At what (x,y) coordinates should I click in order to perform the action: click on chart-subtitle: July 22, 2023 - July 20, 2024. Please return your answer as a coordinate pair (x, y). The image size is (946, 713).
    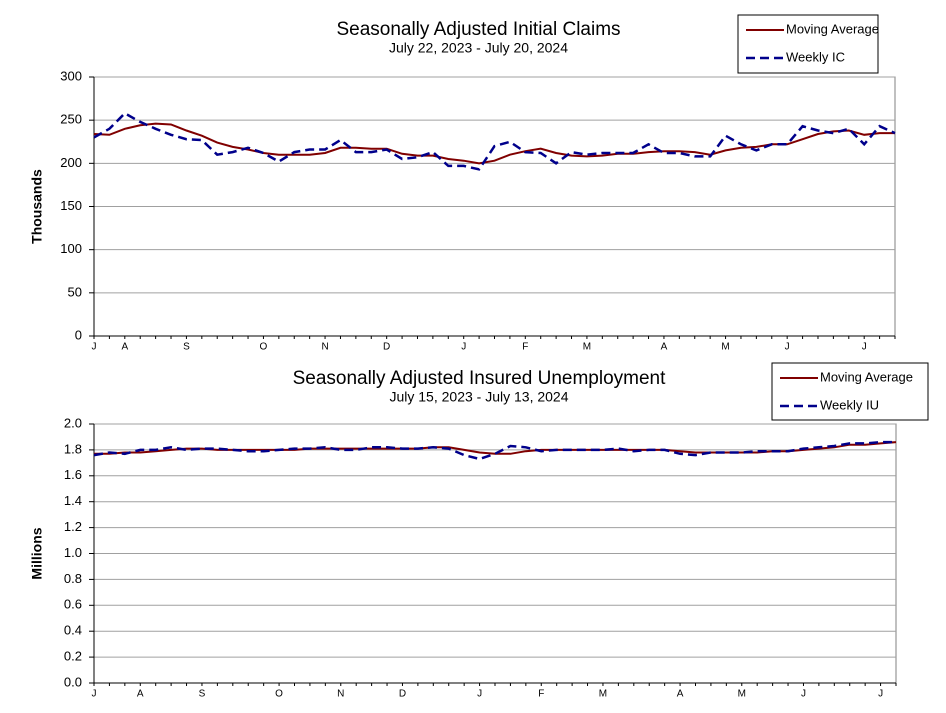
    Looking at the image, I should click on (478, 48).